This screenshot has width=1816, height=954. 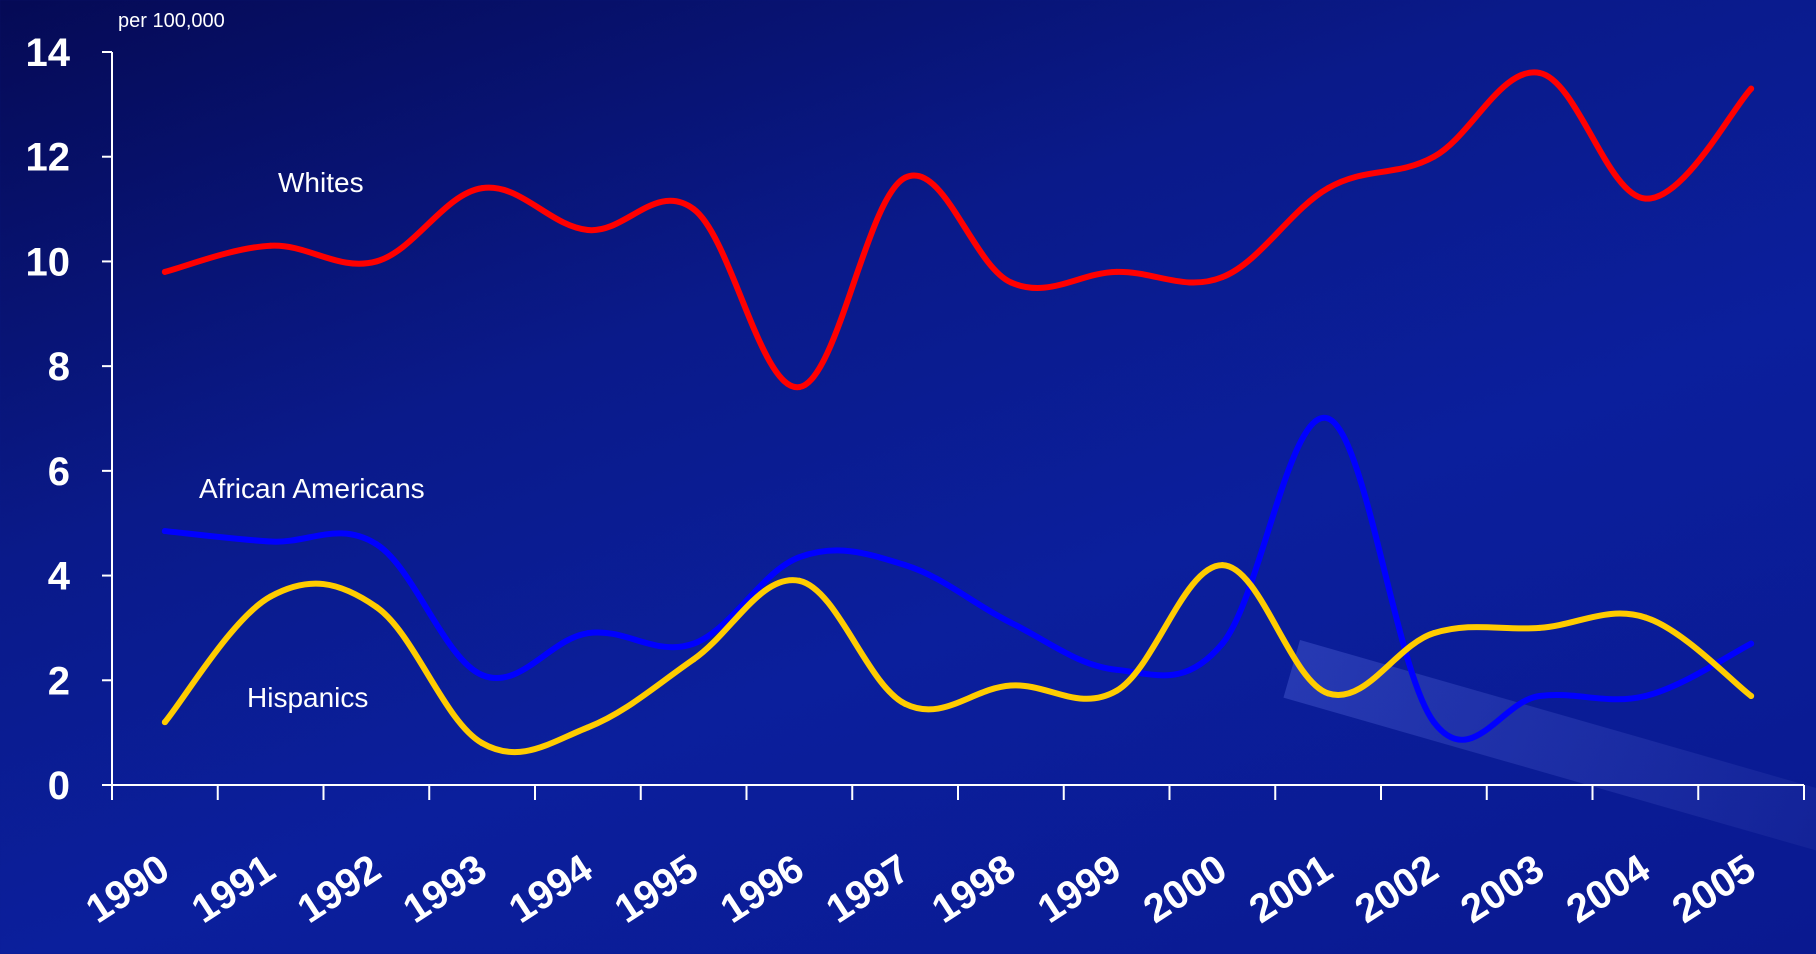 What do you see at coordinates (48, 262) in the screenshot?
I see `y-tick-label: 10` at bounding box center [48, 262].